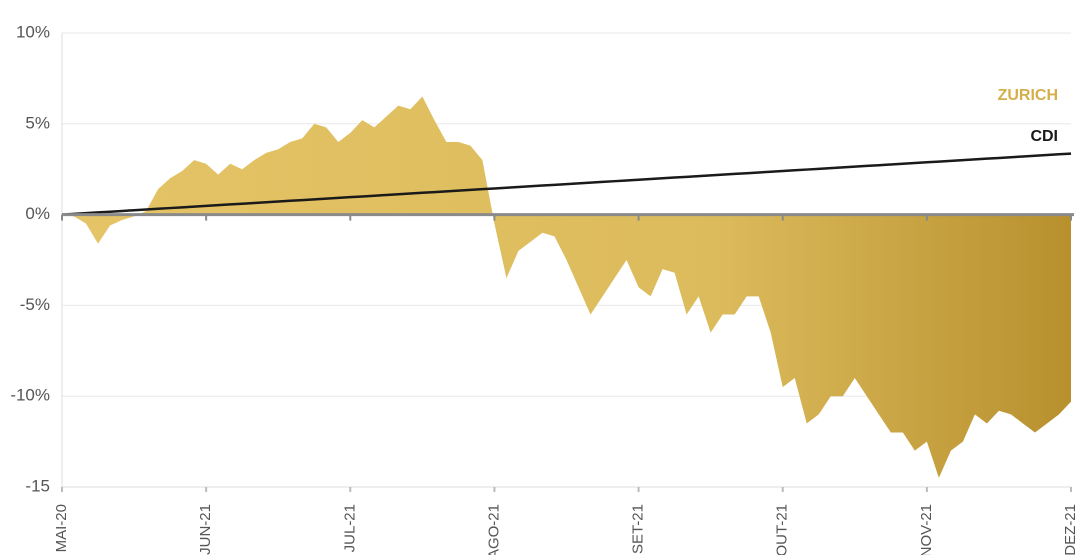 The height and width of the screenshot is (555, 1075). Describe the element at coordinates (638, 529) in the screenshot. I see `x-tick-label: SET-21` at that location.